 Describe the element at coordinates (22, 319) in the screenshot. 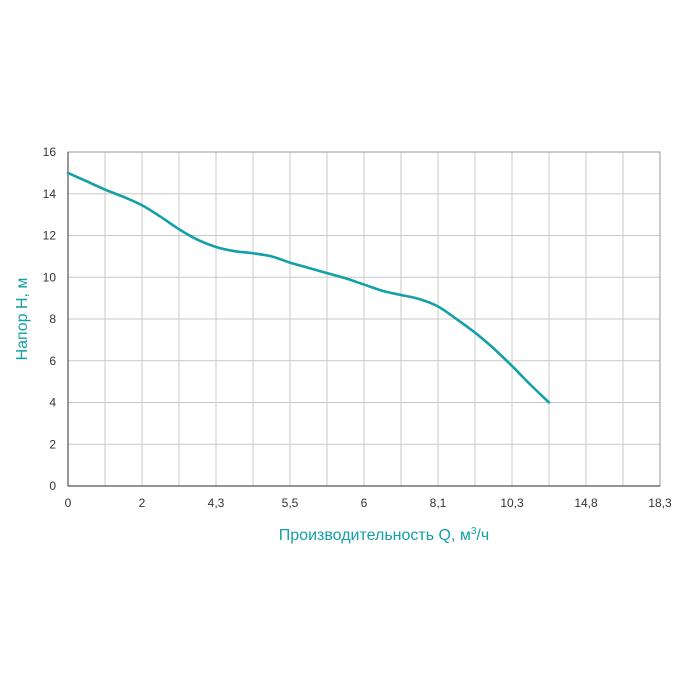

I see `y-axis-title: Напор H, м` at that location.